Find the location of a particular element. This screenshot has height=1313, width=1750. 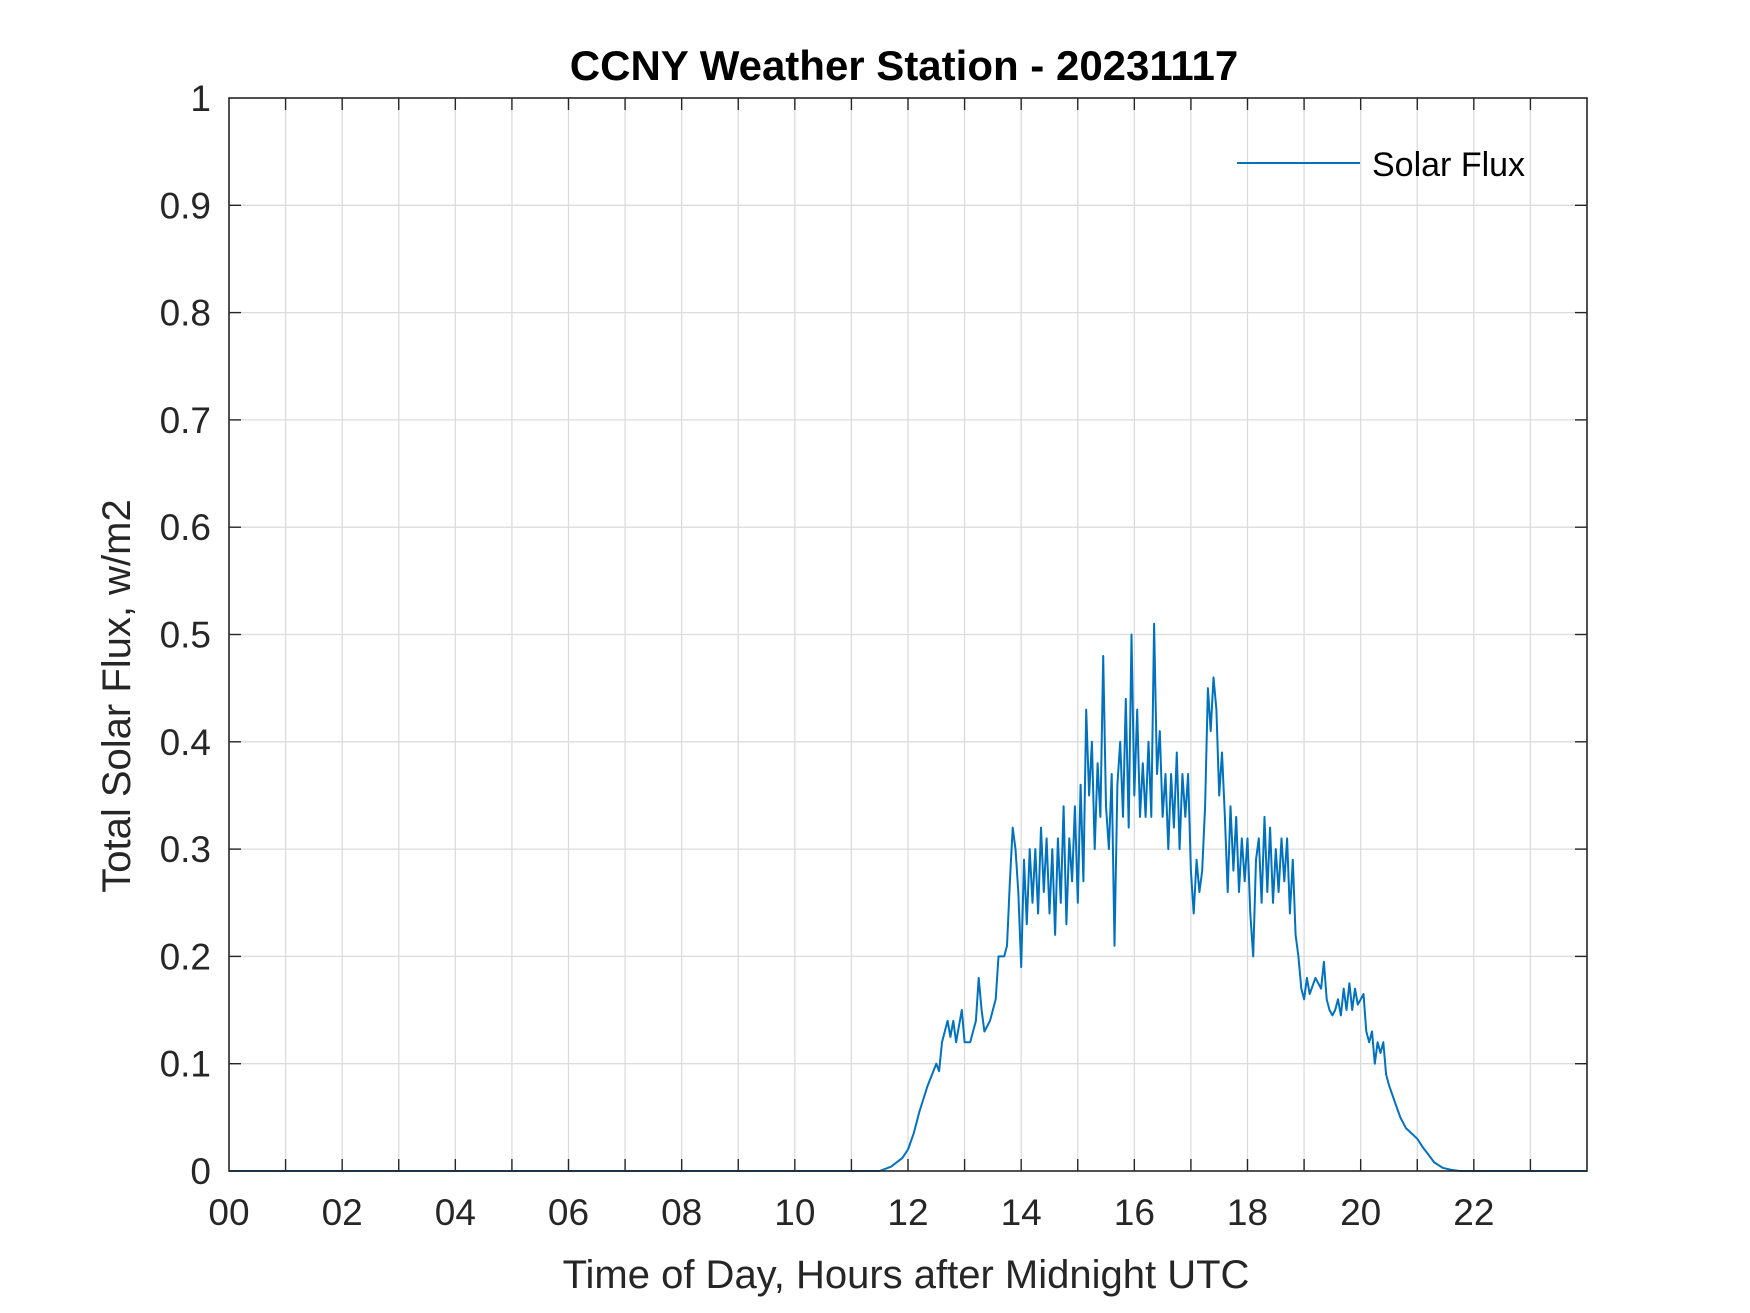

y-tick-label: 0.5 is located at coordinates (185, 635).